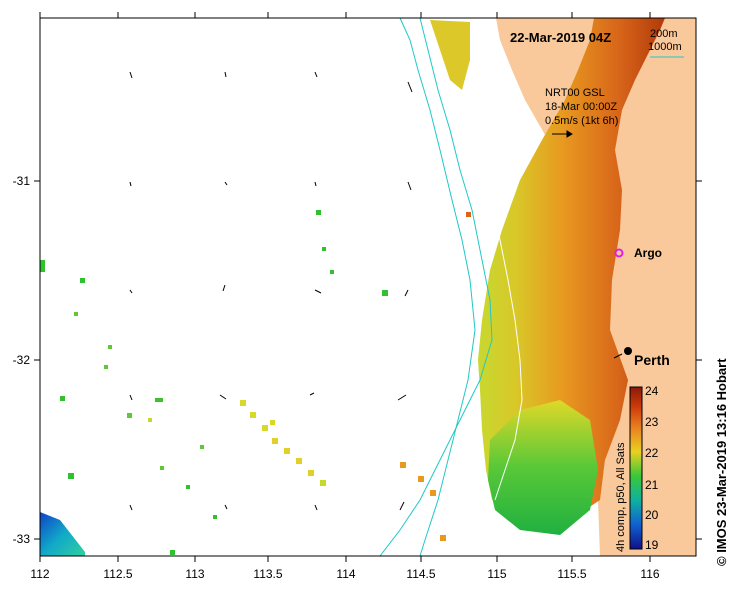 Image resolution: width=739 pixels, height=592 pixels. I want to click on current-legend-line1: NRT00 GSL, so click(575, 93).